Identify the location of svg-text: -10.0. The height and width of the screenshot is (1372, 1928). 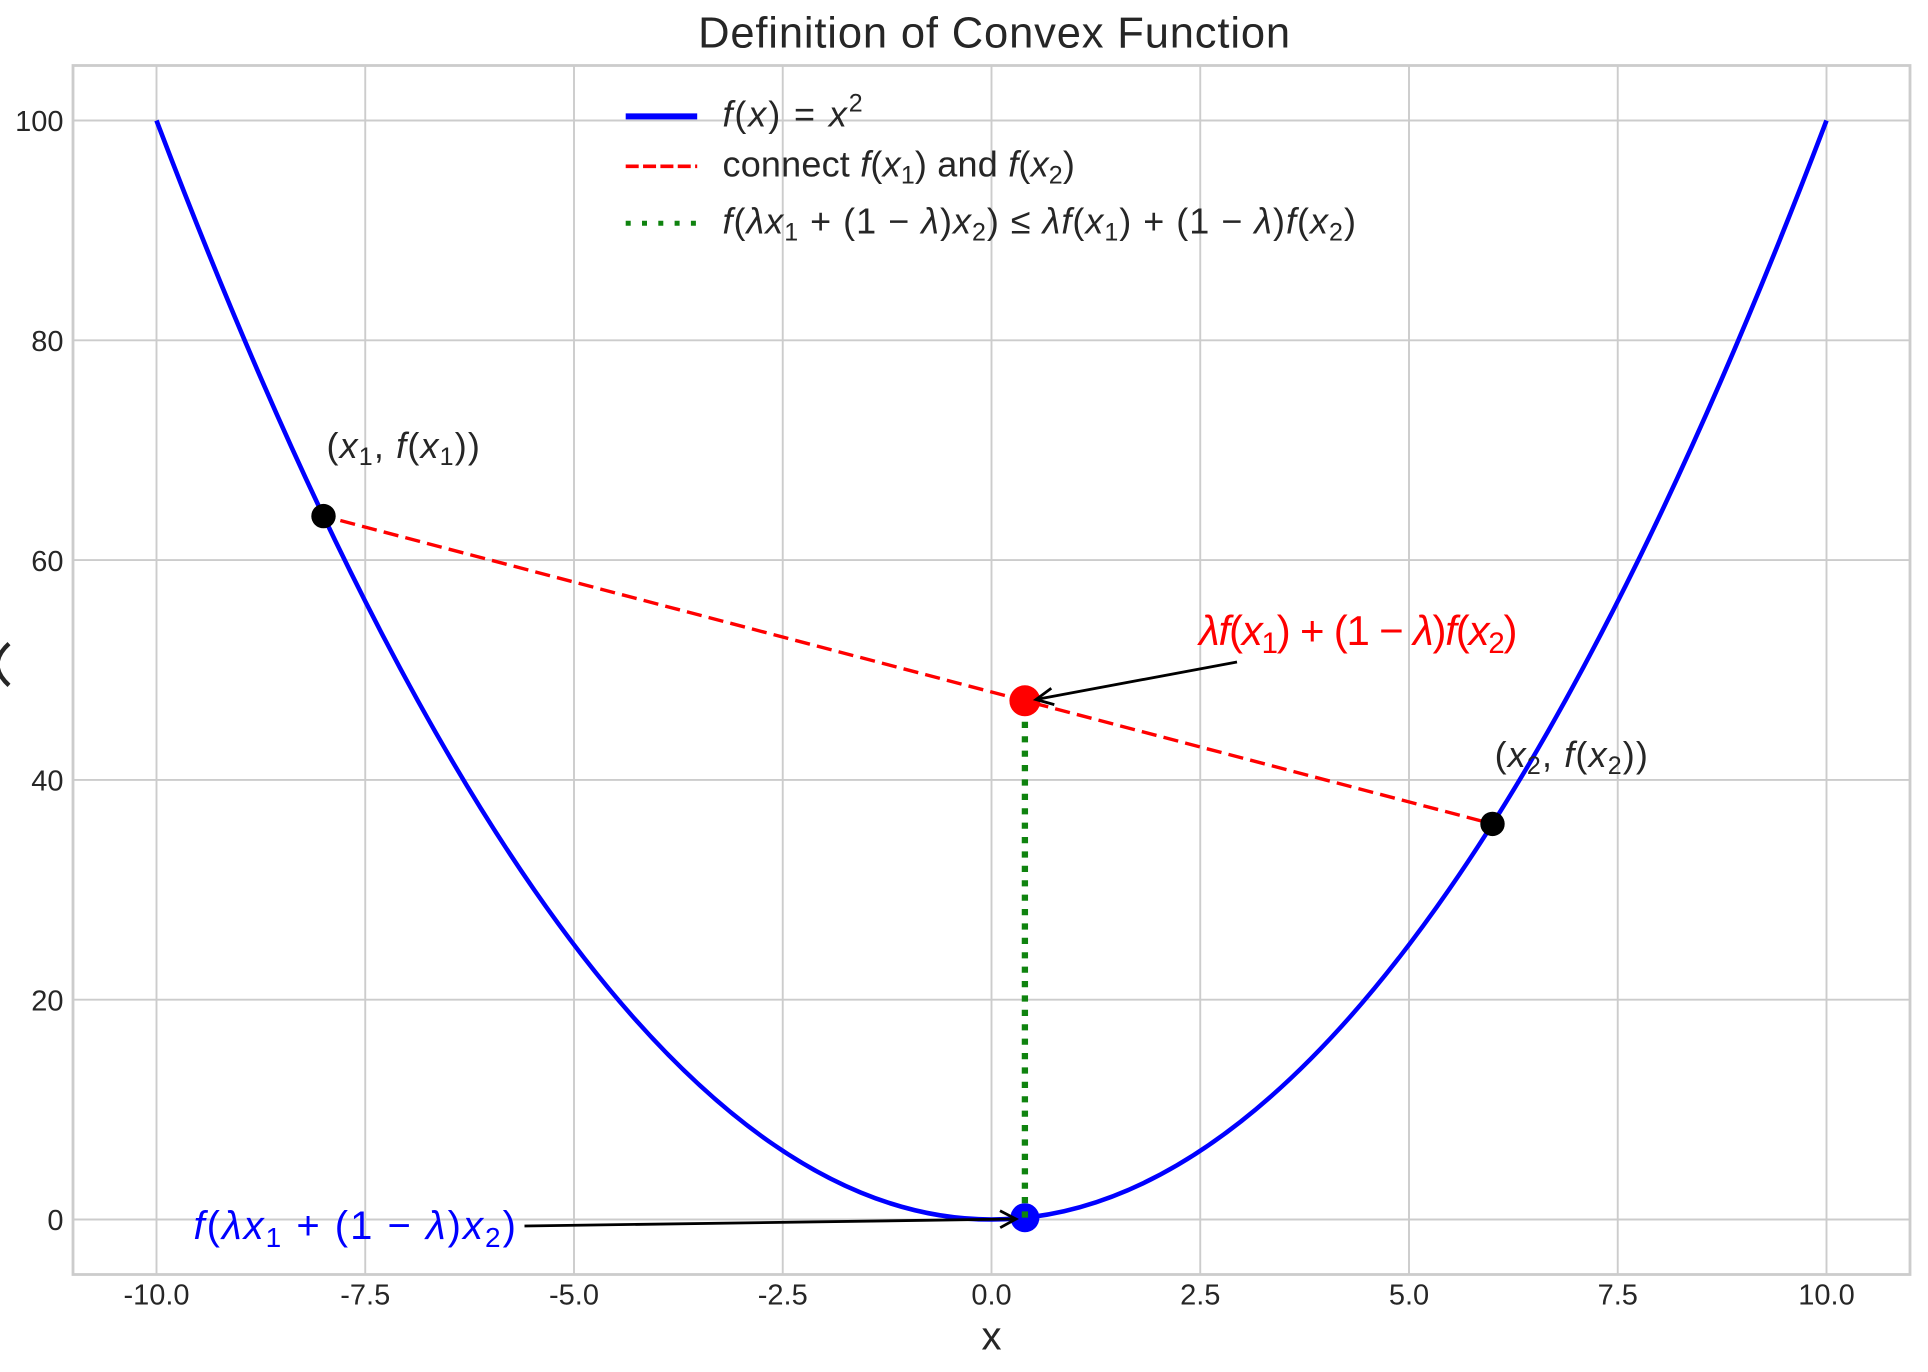
(156, 1296).